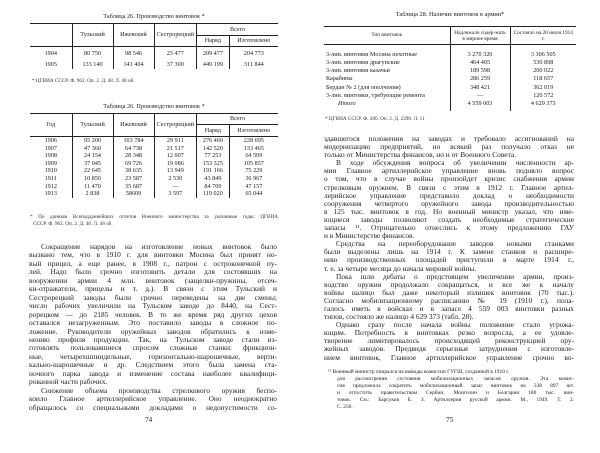 The image size is (600, 453). I want to click on table-row: 1912 11 470 35 687—84 700 47 157, so click(154, 186).